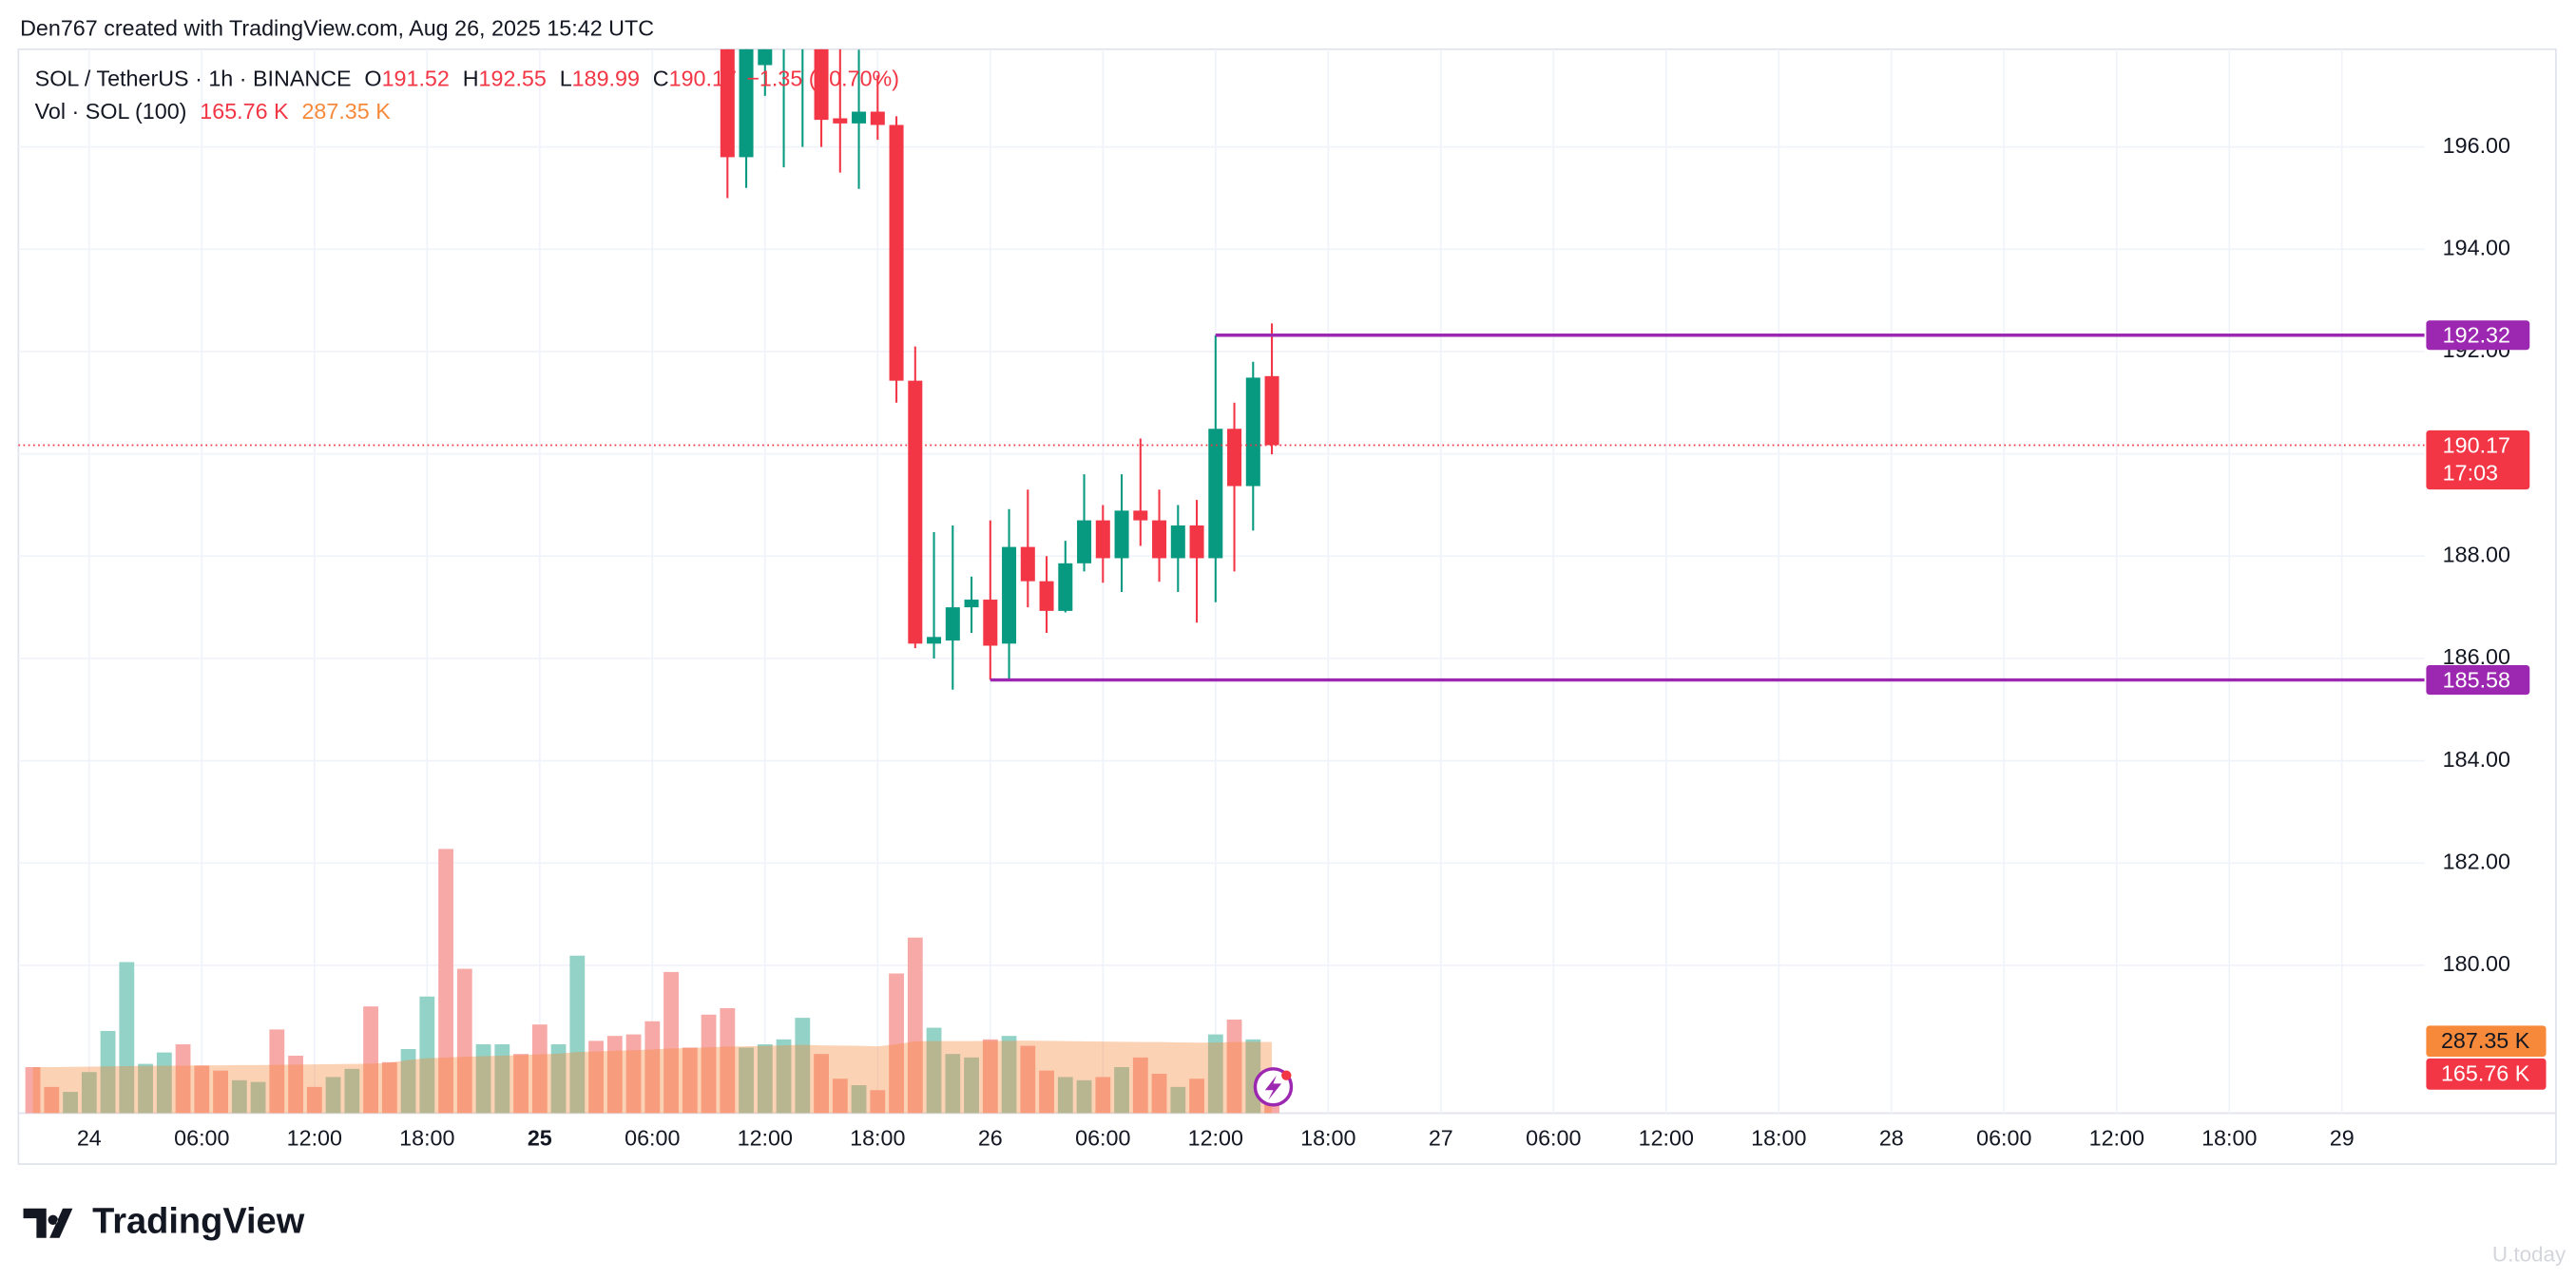 The width and height of the screenshot is (2576, 1279). Describe the element at coordinates (2342, 1138) in the screenshot. I see `x-tick-label: 29` at that location.